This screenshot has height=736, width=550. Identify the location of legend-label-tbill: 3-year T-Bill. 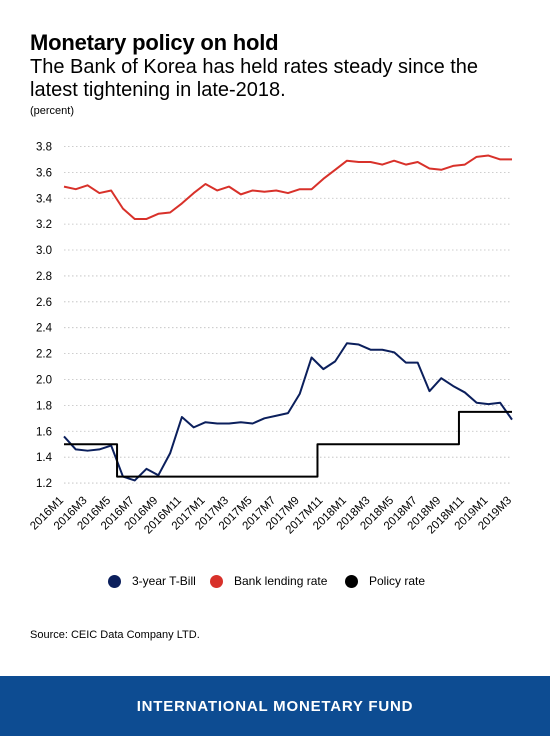
(164, 581).